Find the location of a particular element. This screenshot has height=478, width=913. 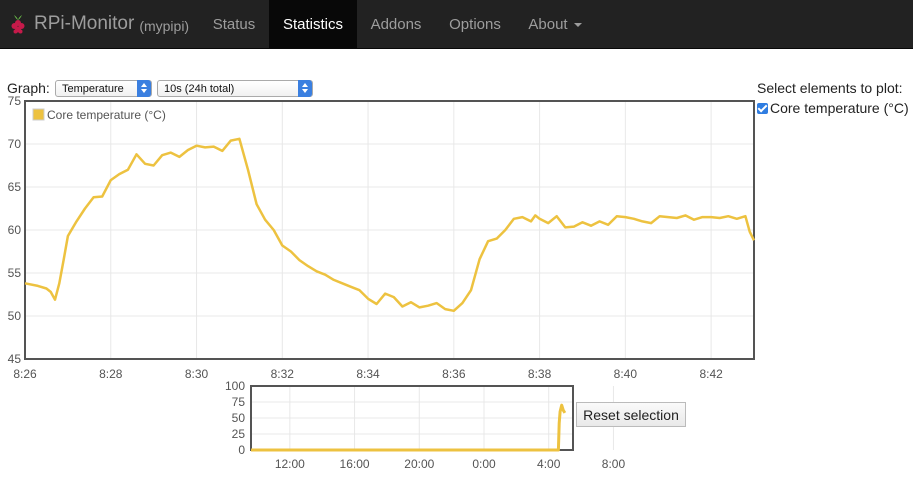

nav-options-label: Options is located at coordinates (475, 24).